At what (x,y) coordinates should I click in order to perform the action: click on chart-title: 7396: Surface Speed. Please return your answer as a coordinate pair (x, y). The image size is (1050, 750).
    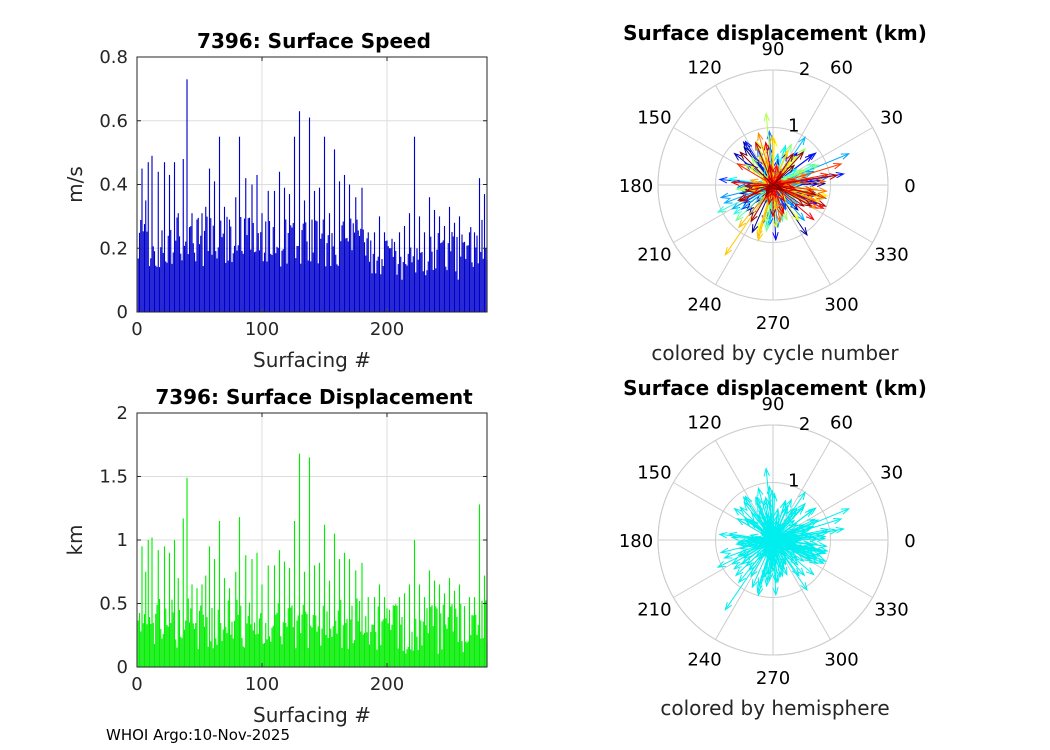
    Looking at the image, I should click on (314, 41).